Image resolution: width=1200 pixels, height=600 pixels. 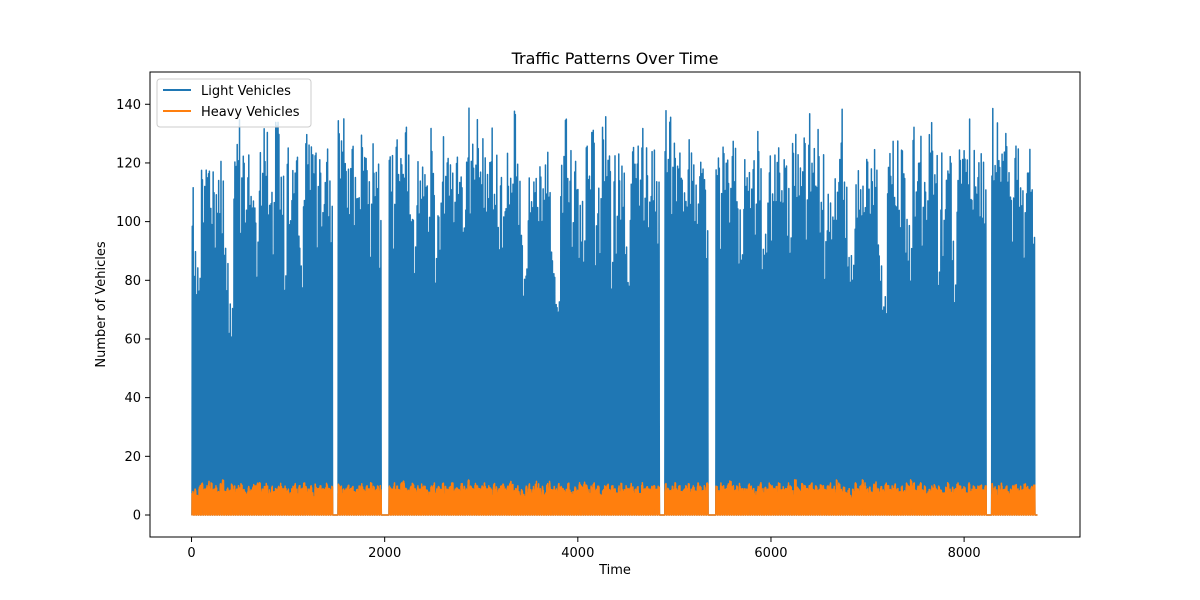 I want to click on y-tick-label: 100, so click(x=128, y=222).